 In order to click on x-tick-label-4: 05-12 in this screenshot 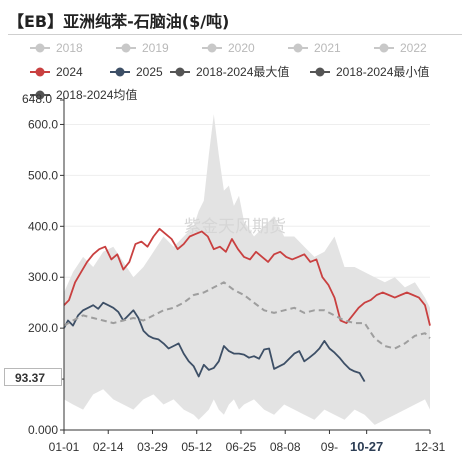, I will do `click(196, 447)`.